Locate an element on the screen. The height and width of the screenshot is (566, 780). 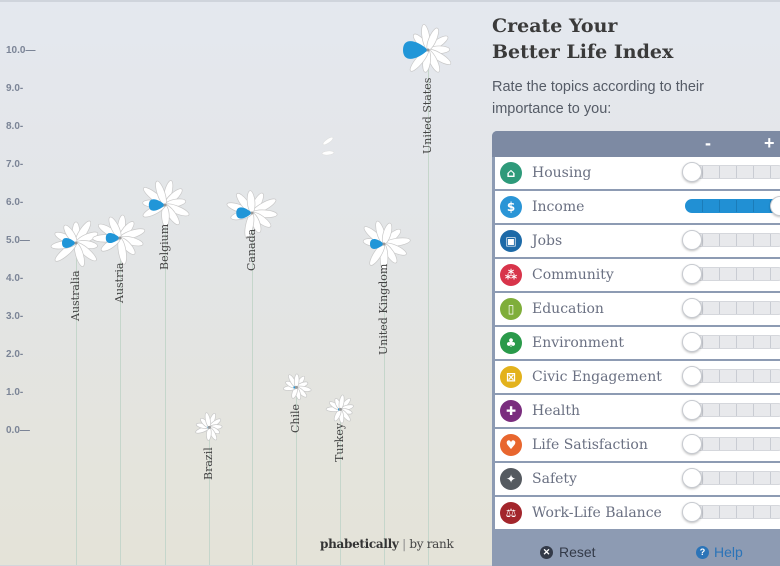
topic-row-civic-engagement: ⊠ Civic Engagement is located at coordinates (637, 377).